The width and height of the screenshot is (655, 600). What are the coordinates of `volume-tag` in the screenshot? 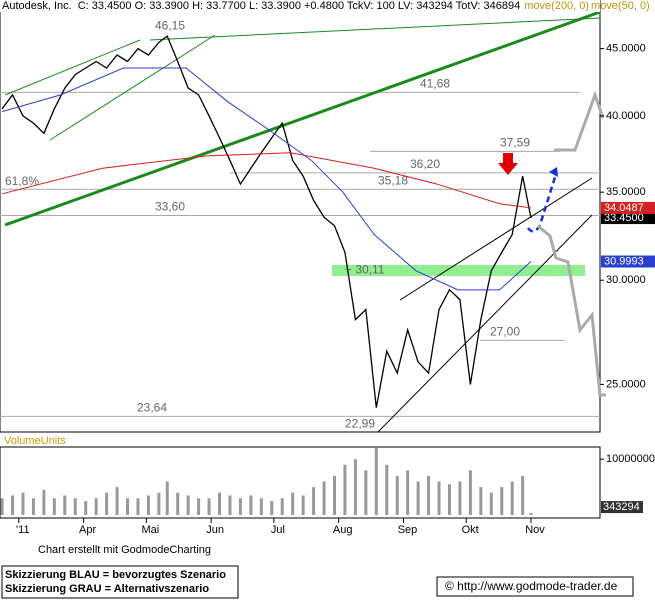 It's located at (622, 507).